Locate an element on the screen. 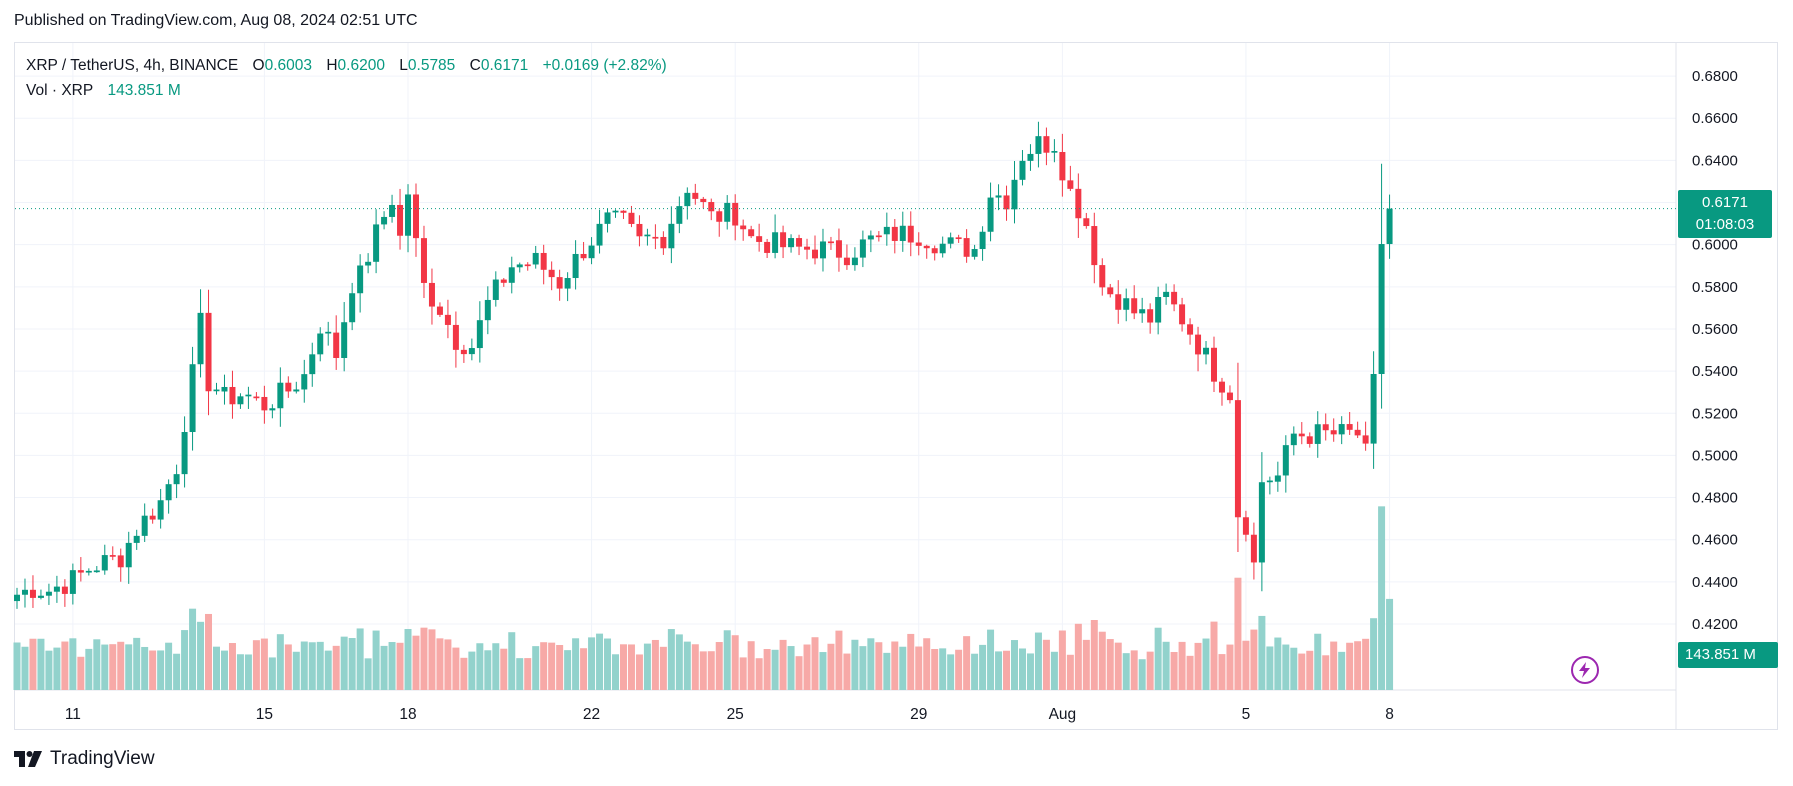 Image resolution: width=1793 pixels, height=786 pixels. time-axis-label: 29 is located at coordinates (918, 714).